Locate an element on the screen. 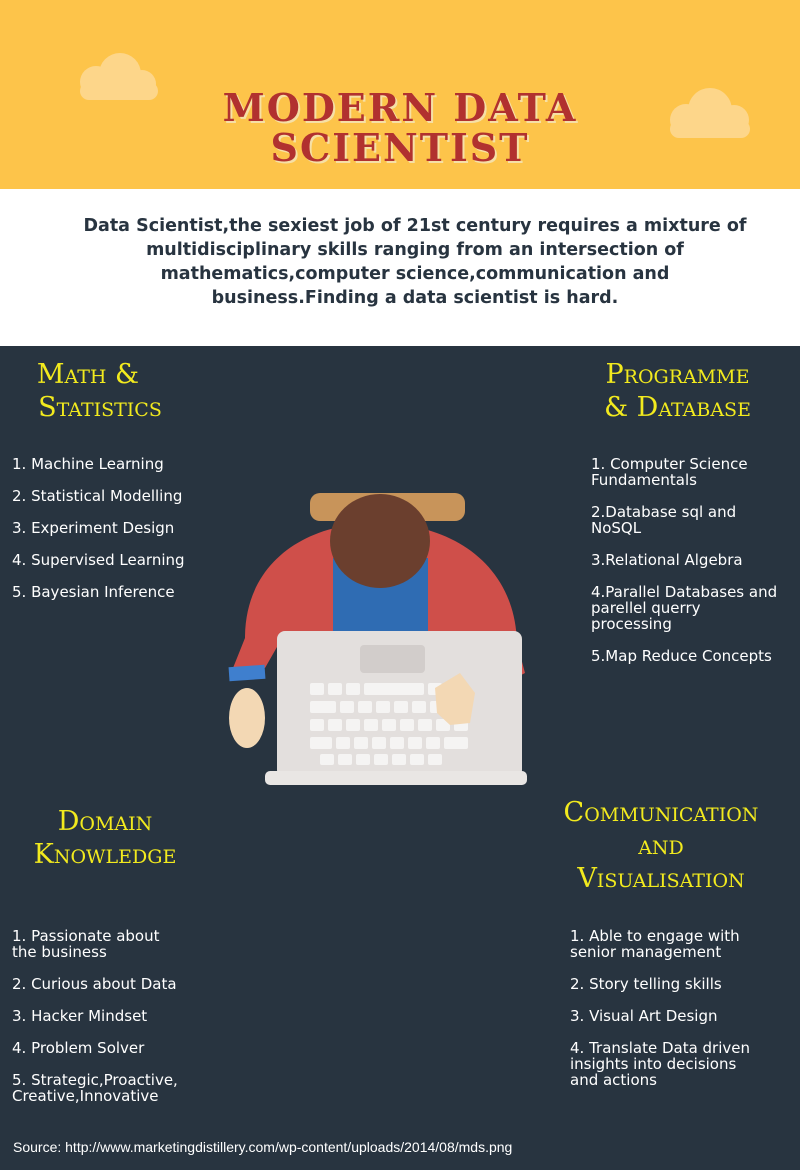  heading-line: Knowledge is located at coordinates (105, 854).